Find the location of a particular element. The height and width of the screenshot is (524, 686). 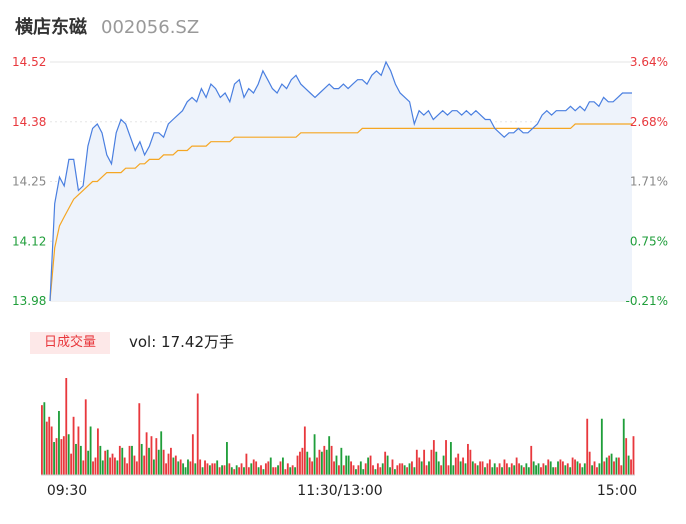

time-tick-label: 11:30/13:00 is located at coordinates (339, 491).